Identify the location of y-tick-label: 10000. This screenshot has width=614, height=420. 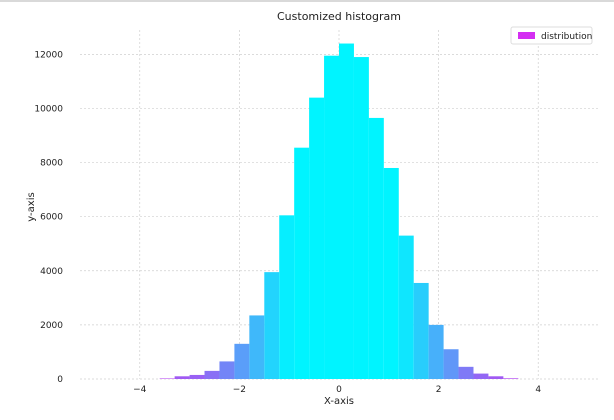
(48, 109).